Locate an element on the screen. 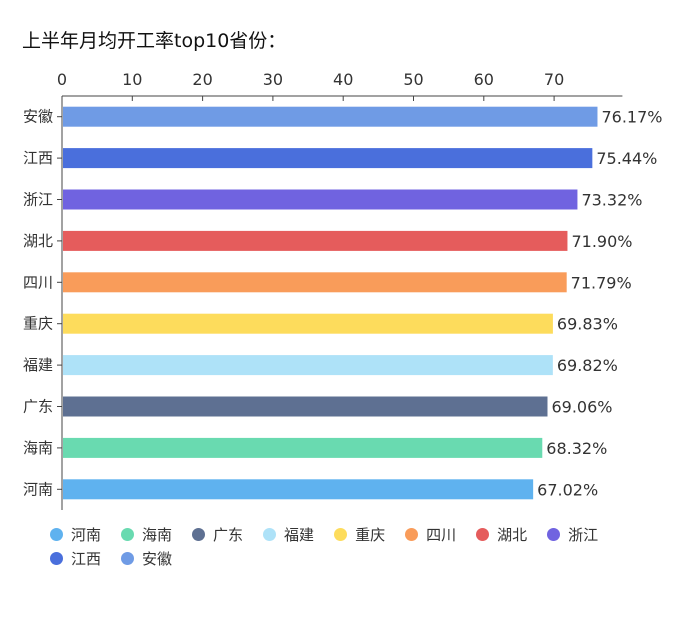 This screenshot has height=620, width=700. legend-label: 江西 is located at coordinates (86, 558).